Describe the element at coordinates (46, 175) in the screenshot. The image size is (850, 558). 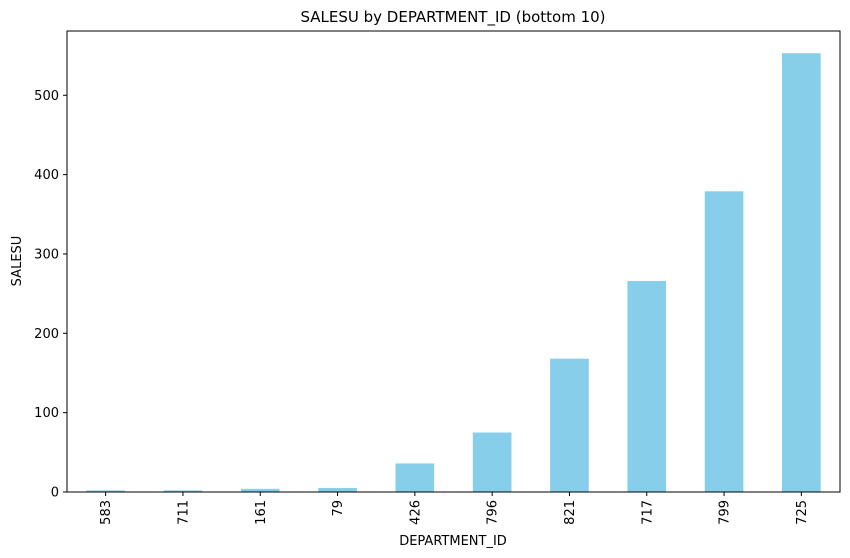
I see `y-tick-label: 400` at that location.